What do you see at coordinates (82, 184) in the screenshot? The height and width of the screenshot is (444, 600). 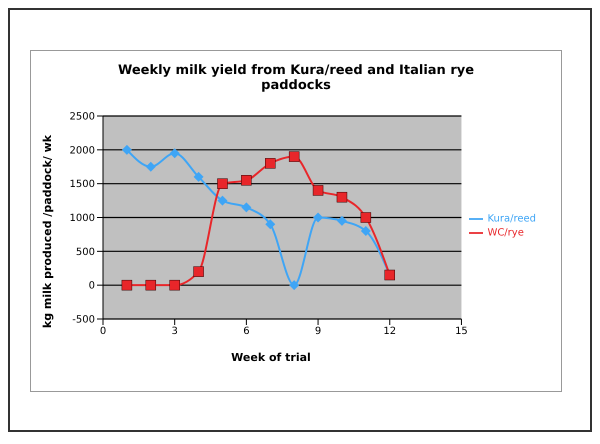 I see `y-tick-label: 1500` at bounding box center [82, 184].